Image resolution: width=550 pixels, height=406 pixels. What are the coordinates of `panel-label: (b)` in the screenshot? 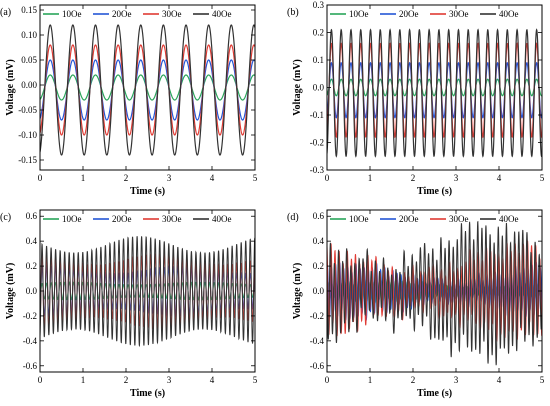 It's located at (293, 12).